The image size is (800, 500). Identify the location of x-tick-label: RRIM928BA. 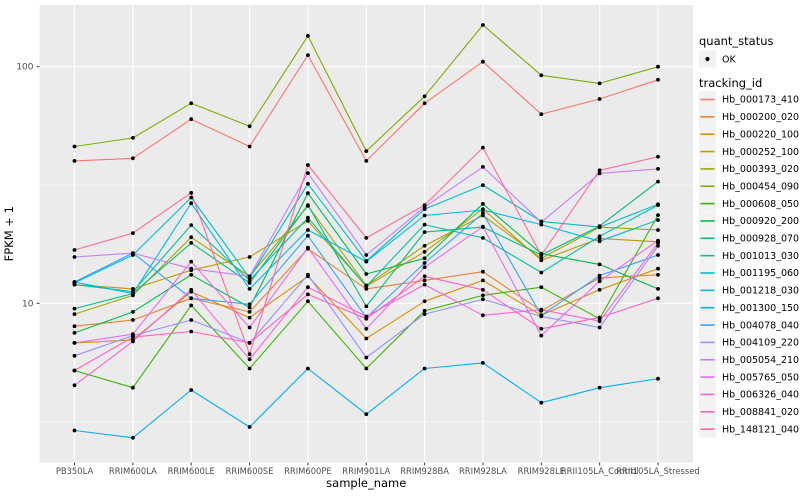
(424, 471).